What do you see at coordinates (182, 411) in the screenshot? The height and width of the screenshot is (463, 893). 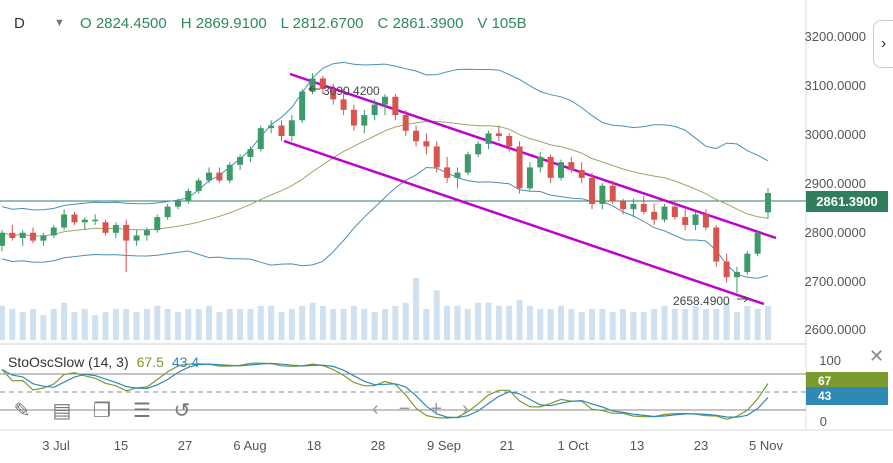 I see `undo-icon: ↺` at bounding box center [182, 411].